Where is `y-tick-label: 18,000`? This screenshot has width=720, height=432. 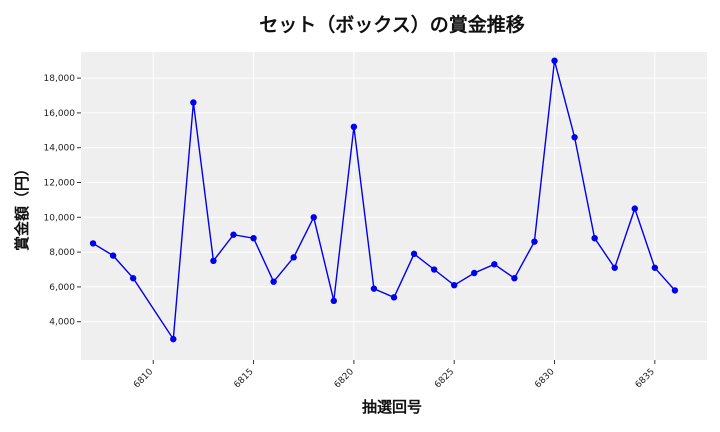 y-tick-label: 18,000 is located at coordinates (60, 79).